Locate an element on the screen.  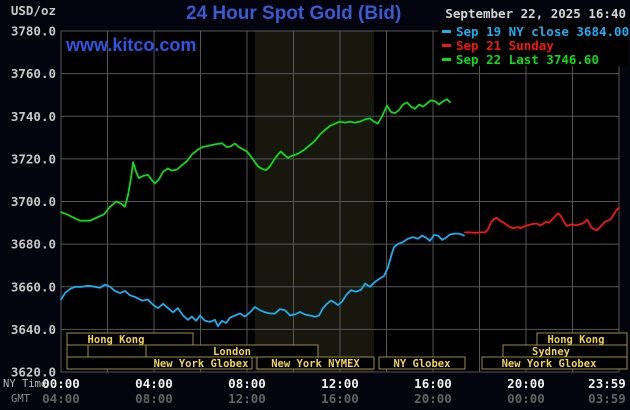
y-axis-tick-label: 3640.0 is located at coordinates (33, 329).